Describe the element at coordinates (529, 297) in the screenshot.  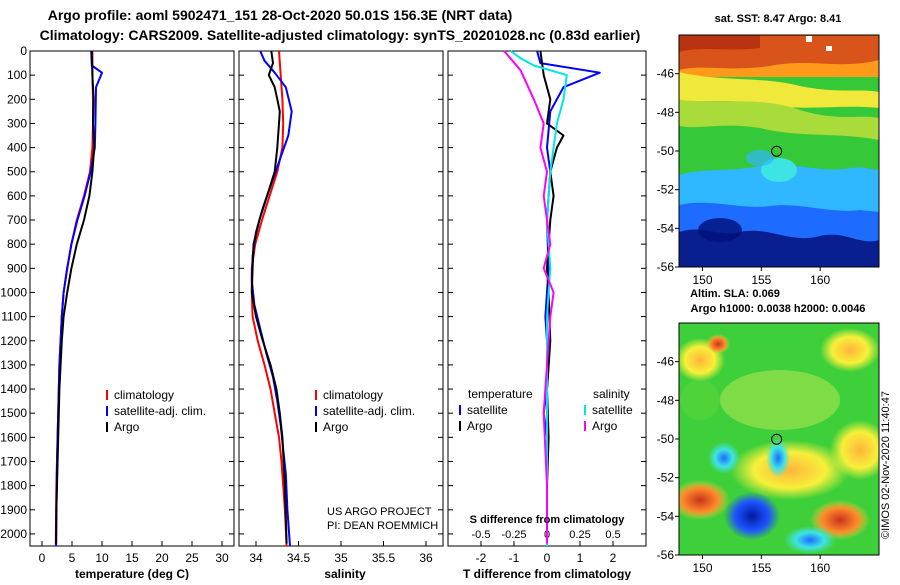
I see `difference-series-salinity-argo` at that location.